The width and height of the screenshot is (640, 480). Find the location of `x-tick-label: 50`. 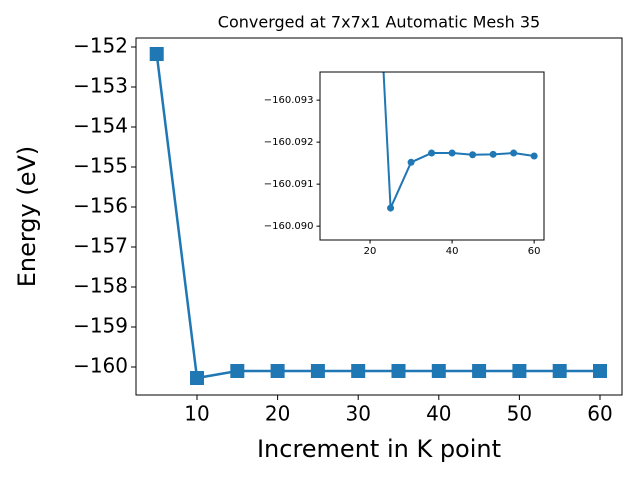

x-tick-label: 50 is located at coordinates (519, 414).